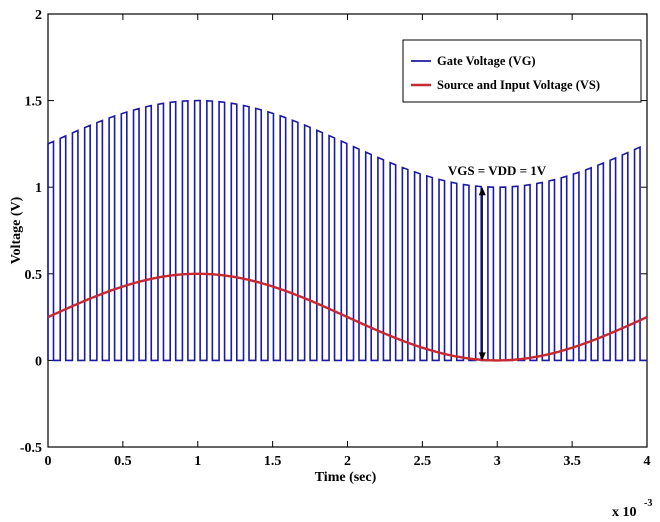 The width and height of the screenshot is (660, 522). I want to click on x-tick-label: 2, so click(347, 461).